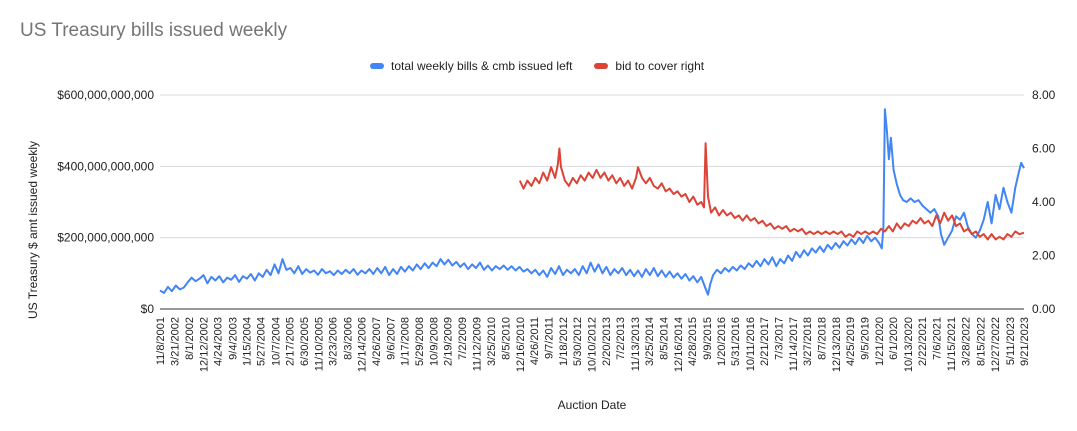 This screenshot has height=431, width=1077. I want to click on x-tick-label: 12/12/2002, so click(204, 344).